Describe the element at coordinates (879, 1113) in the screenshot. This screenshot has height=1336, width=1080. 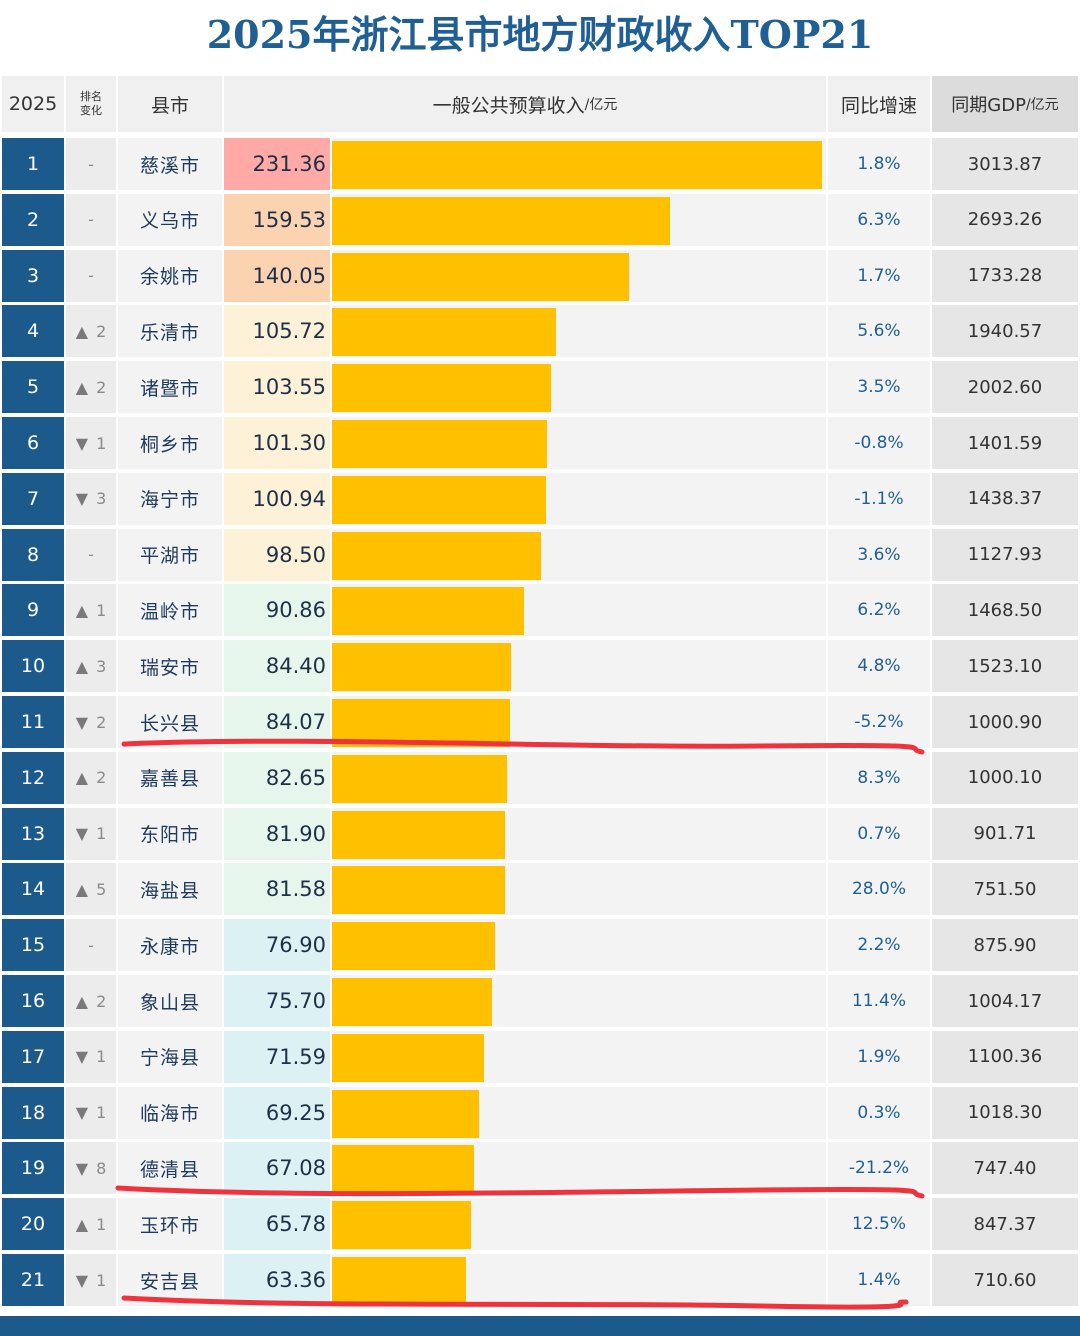
I see `yoy-cell: 0.3%` at that location.